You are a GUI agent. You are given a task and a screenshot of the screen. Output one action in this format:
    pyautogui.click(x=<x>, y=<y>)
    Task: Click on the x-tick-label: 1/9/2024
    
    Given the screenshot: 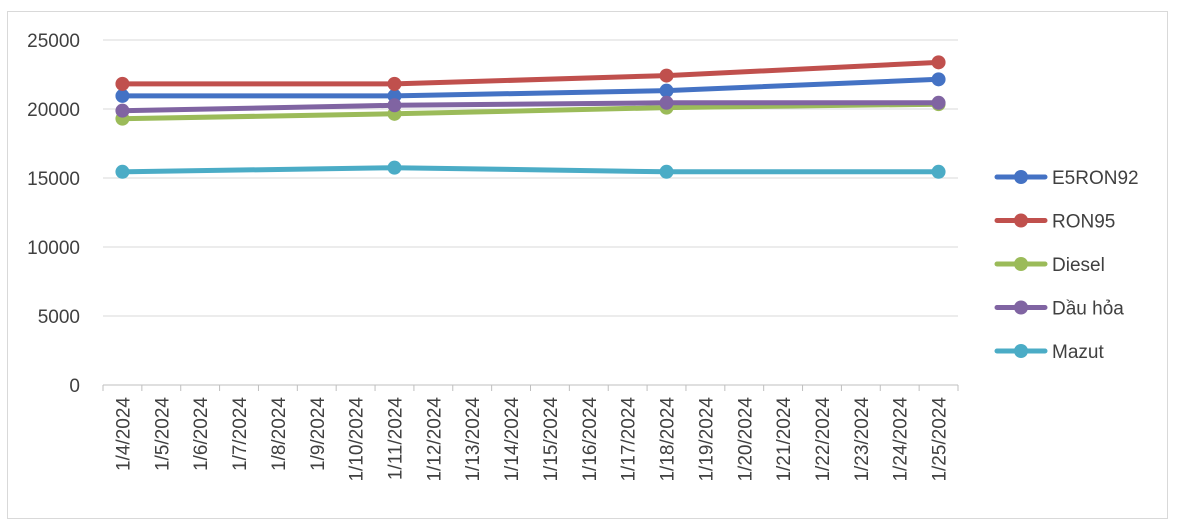 What is the action you would take?
    pyautogui.click(x=318, y=434)
    